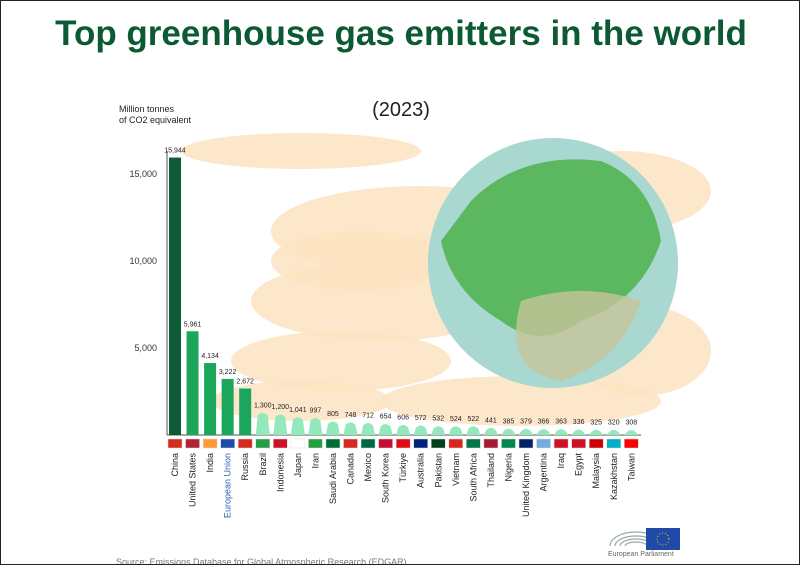 Image resolution: width=800 pixels, height=565 pixels. I want to click on category-label: Thailand, so click(491, 470).